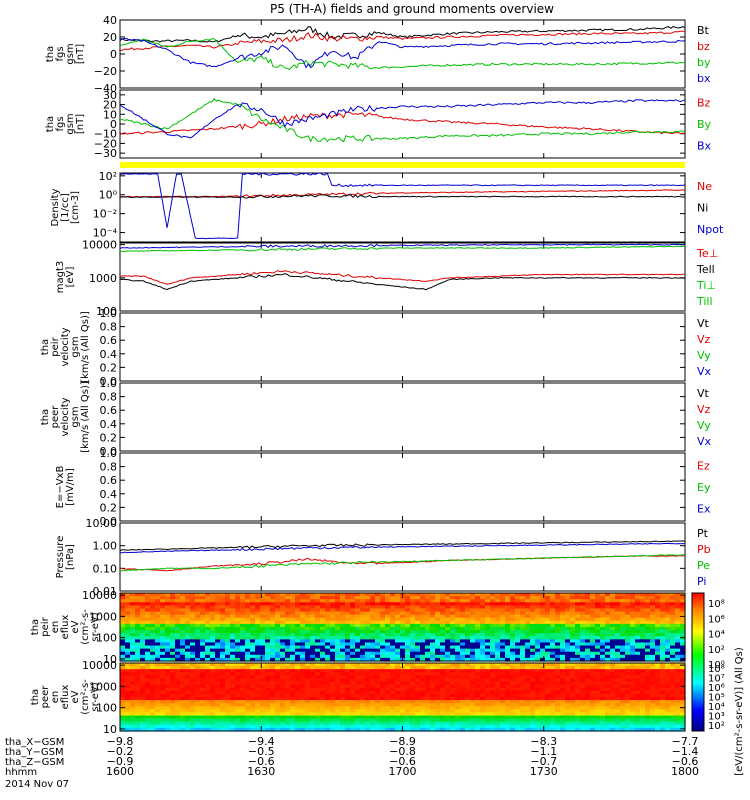 The width and height of the screenshot is (750, 800). What do you see at coordinates (105, 134) in the screenshot?
I see `fgs2-ytick-label-4: −10` at bounding box center [105, 134].